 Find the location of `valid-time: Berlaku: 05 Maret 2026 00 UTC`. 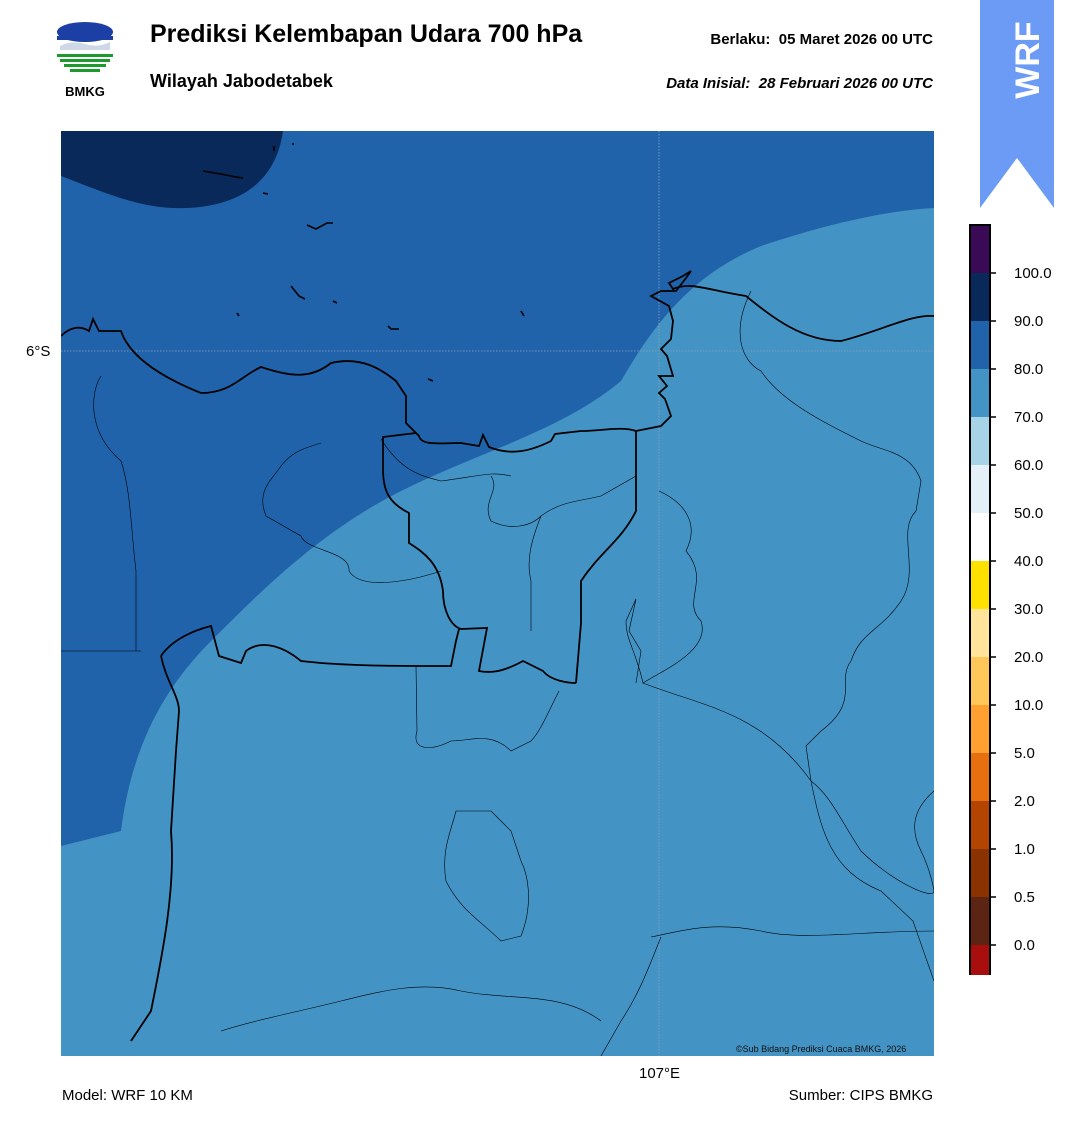

valid-time: Berlaku: 05 Maret 2026 00 UTC is located at coordinates (821, 39).